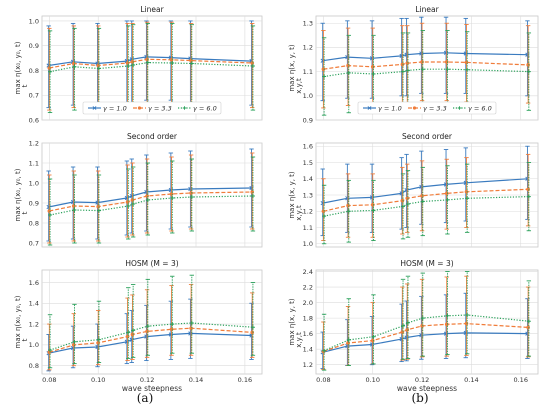  Describe the element at coordinates (196, 380) in the screenshot. I see `x-tick-label: 0.14` at that location.